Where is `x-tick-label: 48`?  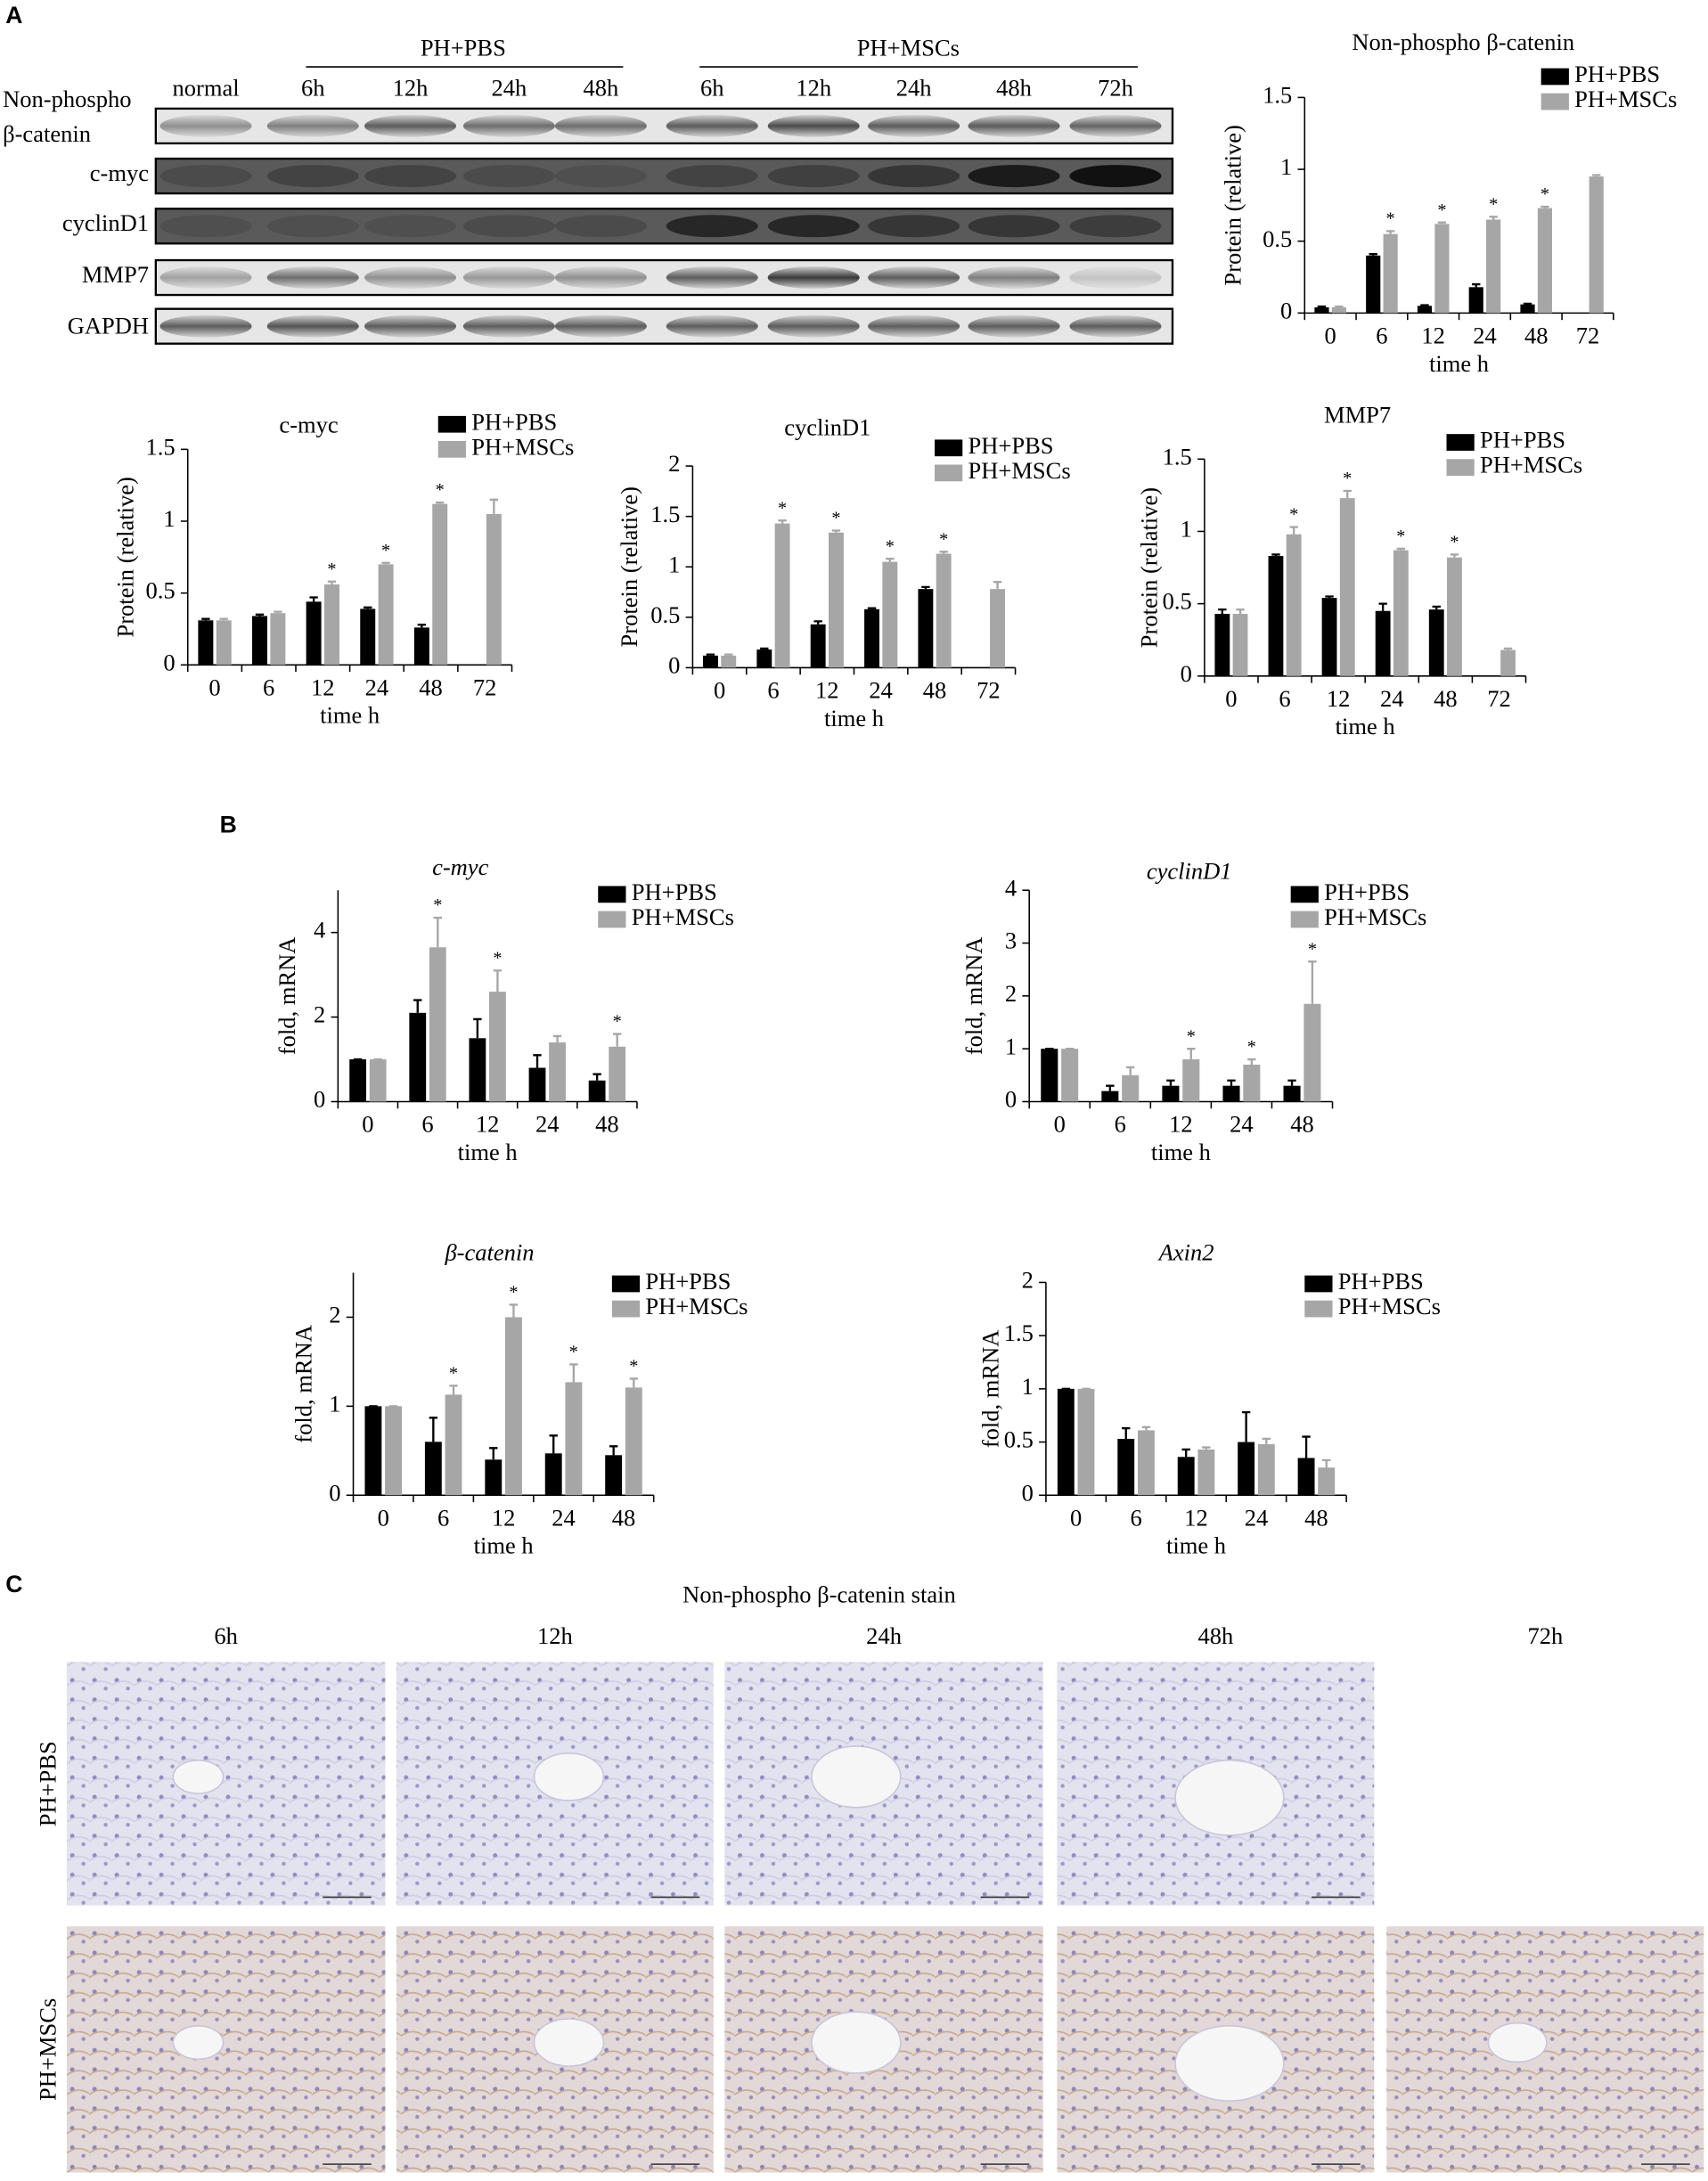 x-tick-label: 48 is located at coordinates (1536, 336).